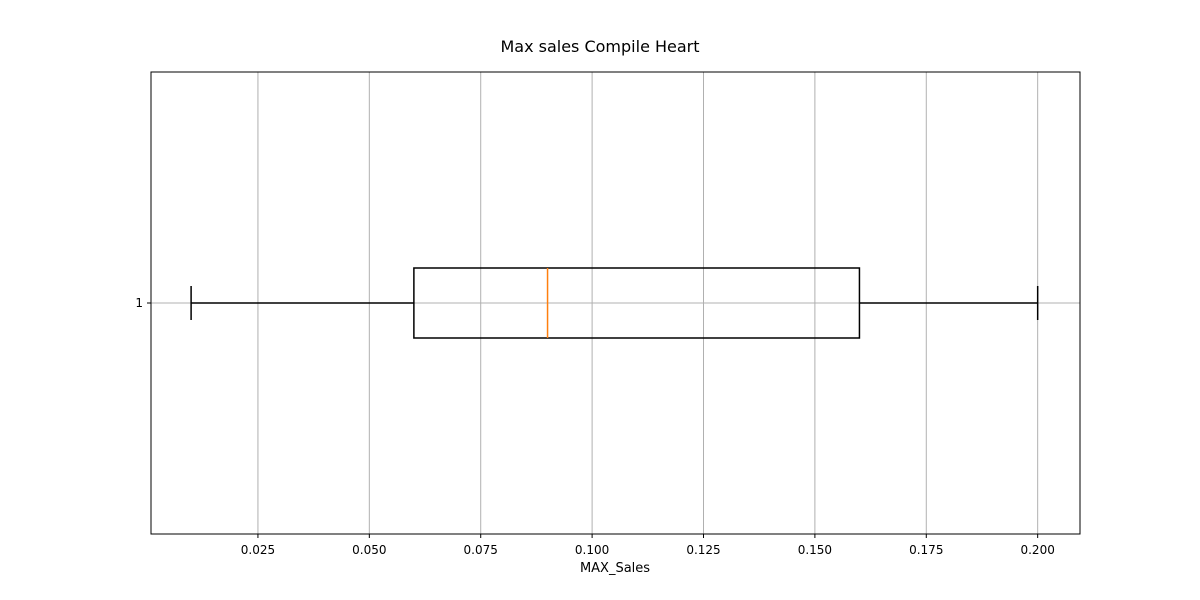 This screenshot has height=600, width=1200. I want to click on x-tick-label: 0.025, so click(258, 550).